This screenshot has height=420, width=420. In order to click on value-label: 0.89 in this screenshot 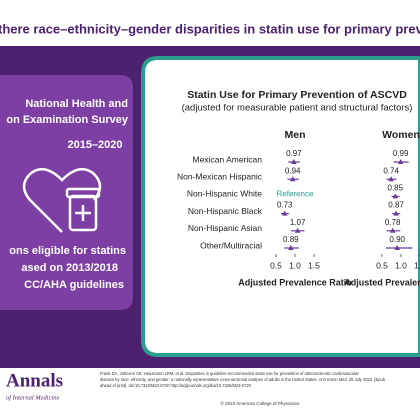, I will do `click(291, 239)`.